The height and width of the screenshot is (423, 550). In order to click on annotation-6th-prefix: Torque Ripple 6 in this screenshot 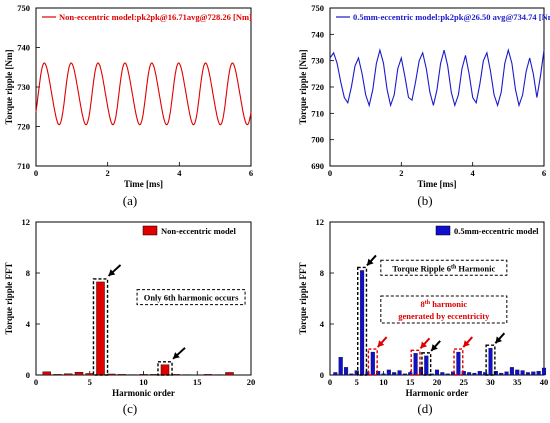, I will do `click(421, 268)`.